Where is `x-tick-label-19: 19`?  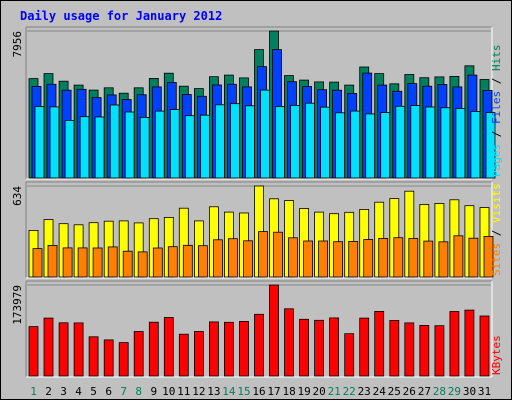 x-tick-label-19: 19 is located at coordinates (303, 391).